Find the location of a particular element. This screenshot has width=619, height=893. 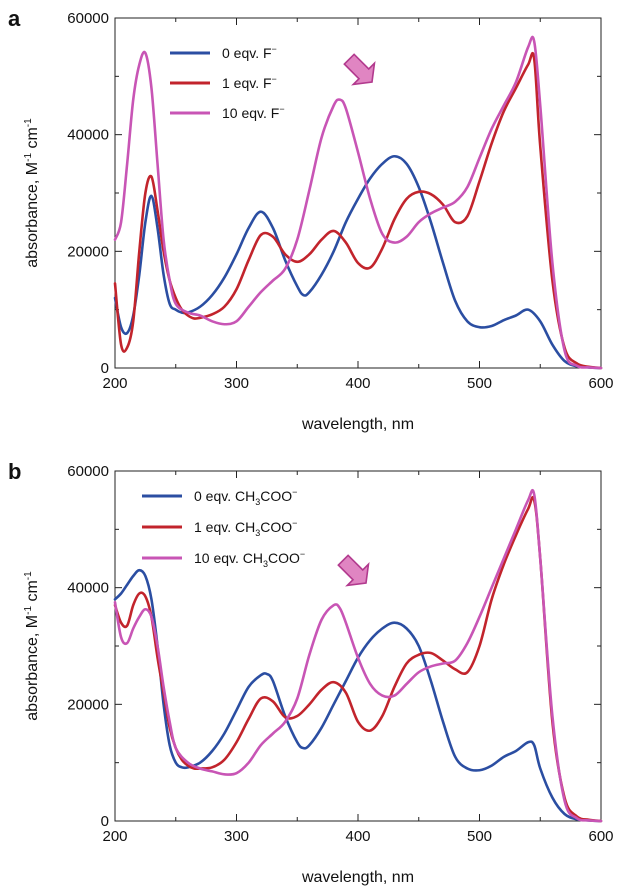

x-axis-label-a: wavelength, nm is located at coordinates (357, 424).